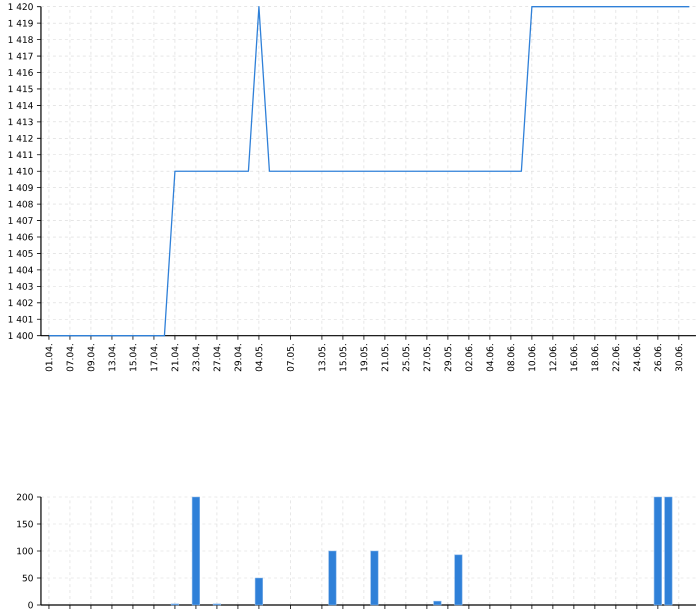  What do you see at coordinates (20, 171) in the screenshot?
I see `y-tick-label: 1 410` at bounding box center [20, 171].